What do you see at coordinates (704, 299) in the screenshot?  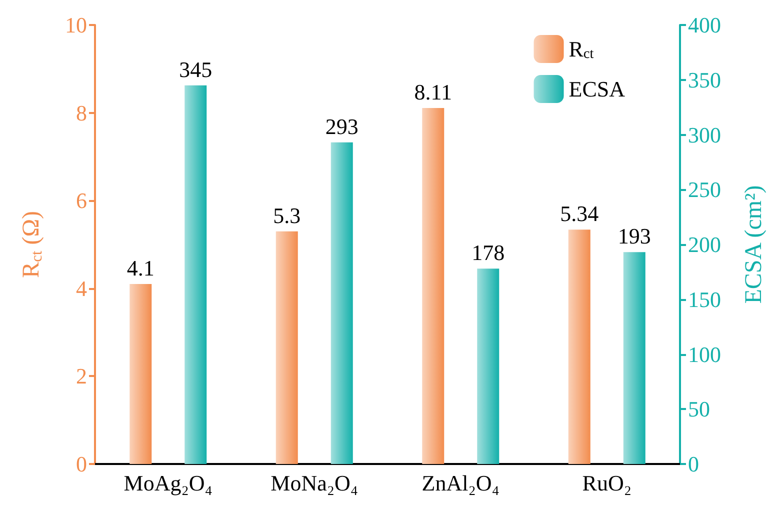 I see `y2-tick-label: 150` at bounding box center [704, 299].